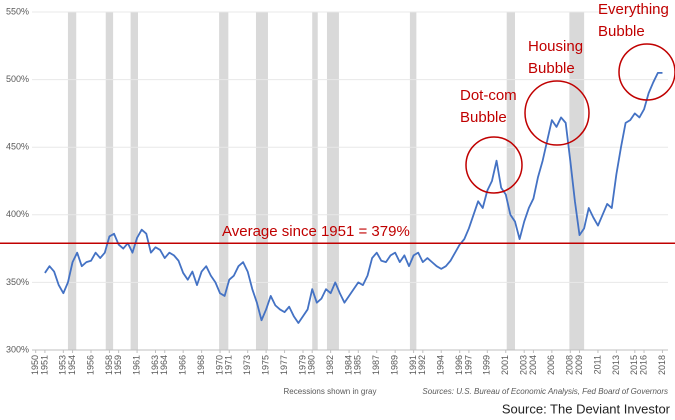  I want to click on x-tick-label: 1973, so click(247, 365).